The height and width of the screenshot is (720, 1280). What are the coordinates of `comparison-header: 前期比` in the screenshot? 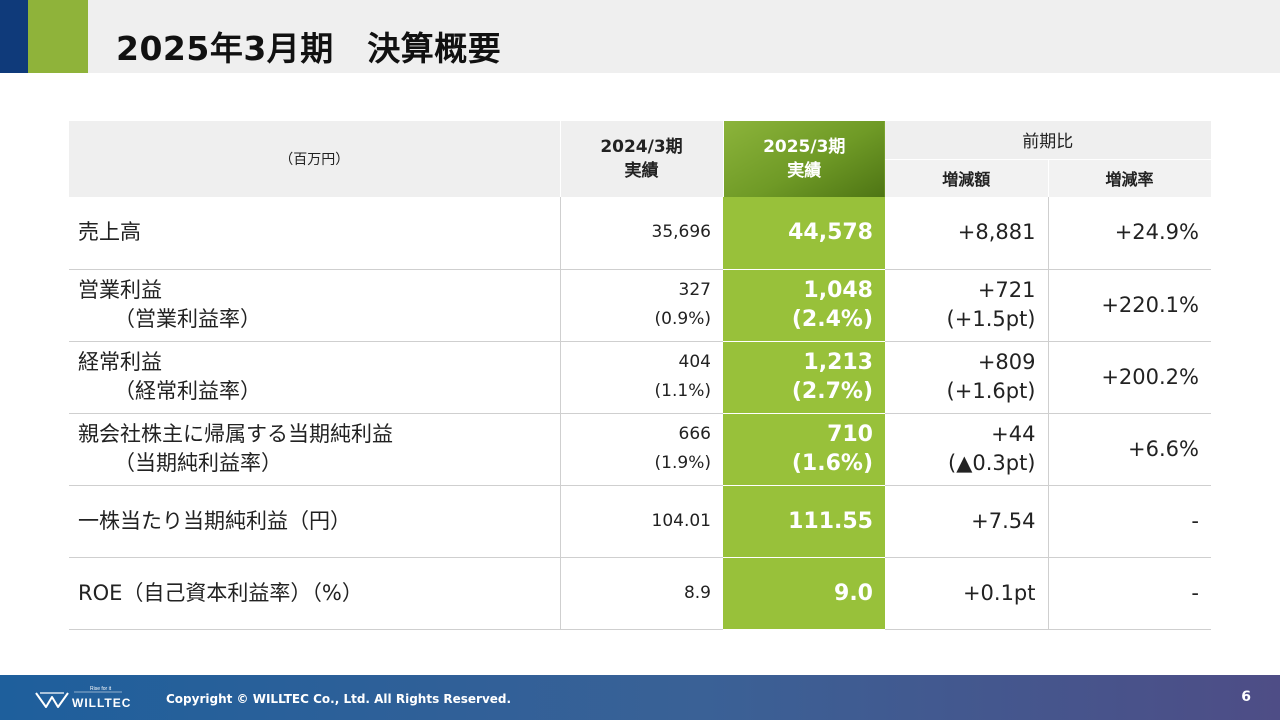 It's located at (1048, 140).